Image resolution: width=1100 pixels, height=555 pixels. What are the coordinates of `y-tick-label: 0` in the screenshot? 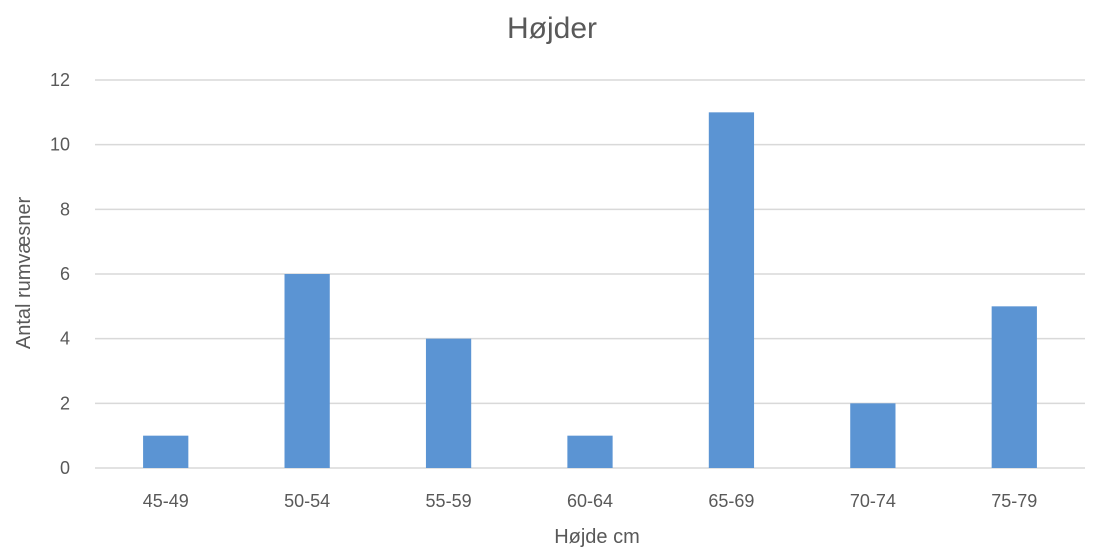 It's located at (65, 468).